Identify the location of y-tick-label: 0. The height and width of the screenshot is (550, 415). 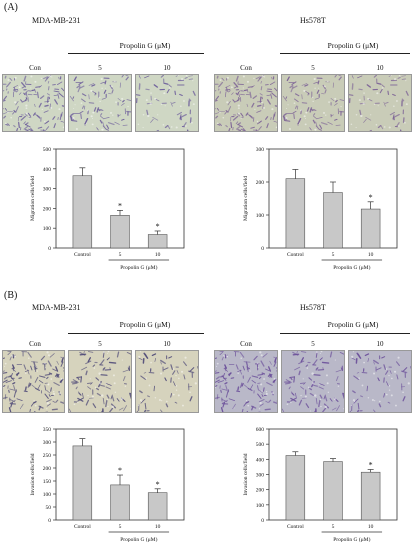
(49, 249).